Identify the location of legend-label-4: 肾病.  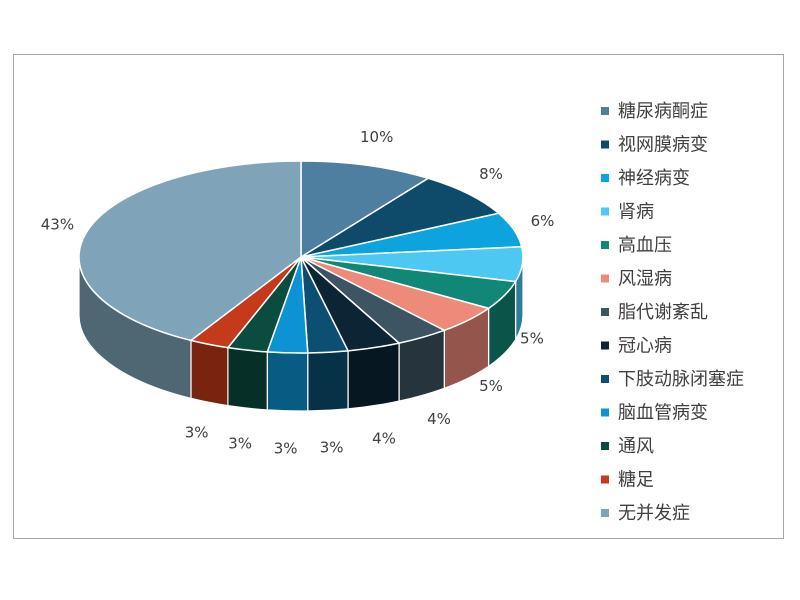
(636, 212).